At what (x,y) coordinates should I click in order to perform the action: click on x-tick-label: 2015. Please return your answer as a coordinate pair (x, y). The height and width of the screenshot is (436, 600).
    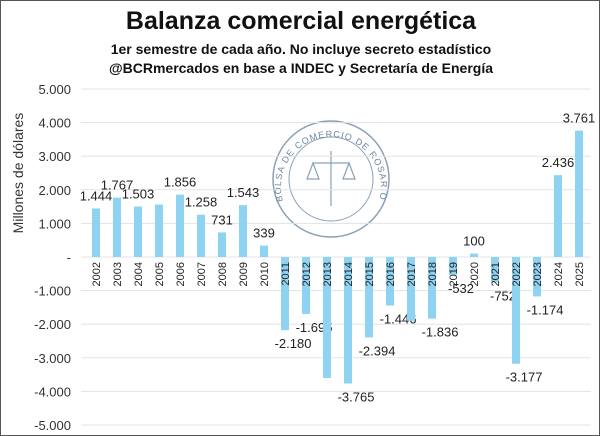
    Looking at the image, I should click on (370, 274).